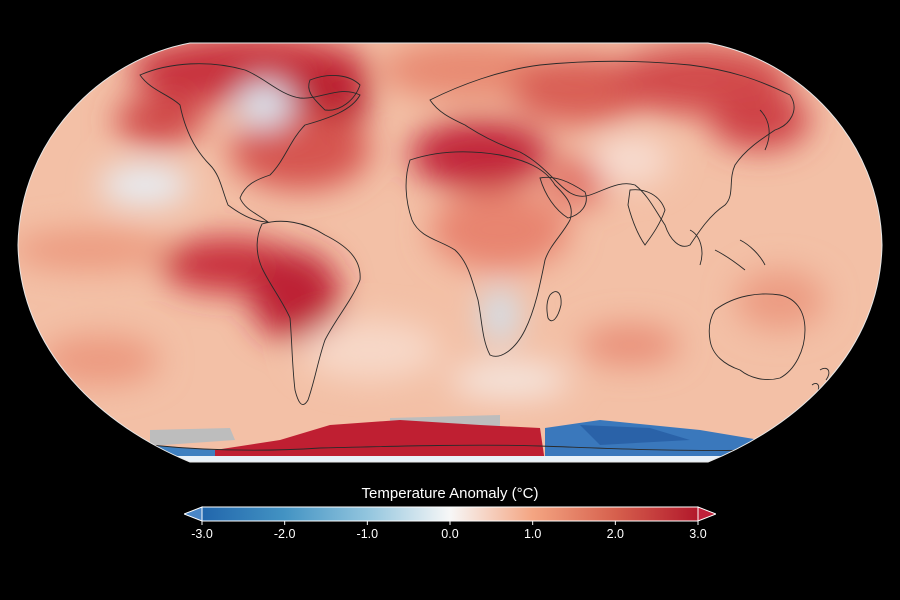 This screenshot has height=600, width=900. I want to click on arabia-outline, so click(563, 197).